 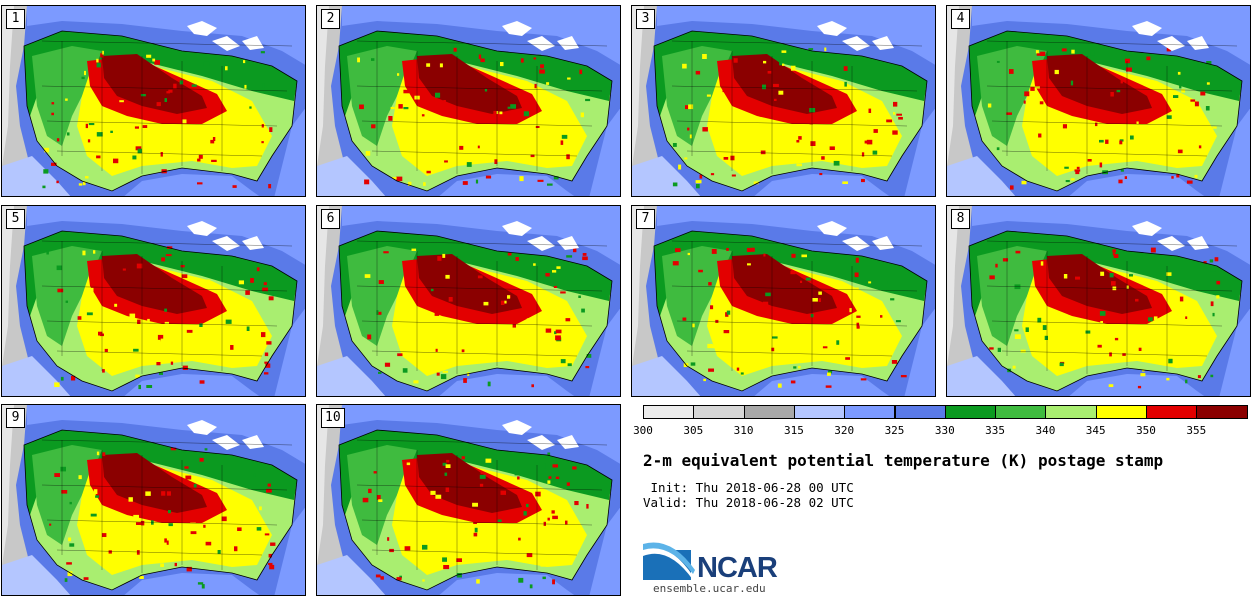 What do you see at coordinates (748, 502) in the screenshot?
I see `valid-time: Valid: Thu 2018-06-28 02 UTC` at bounding box center [748, 502].